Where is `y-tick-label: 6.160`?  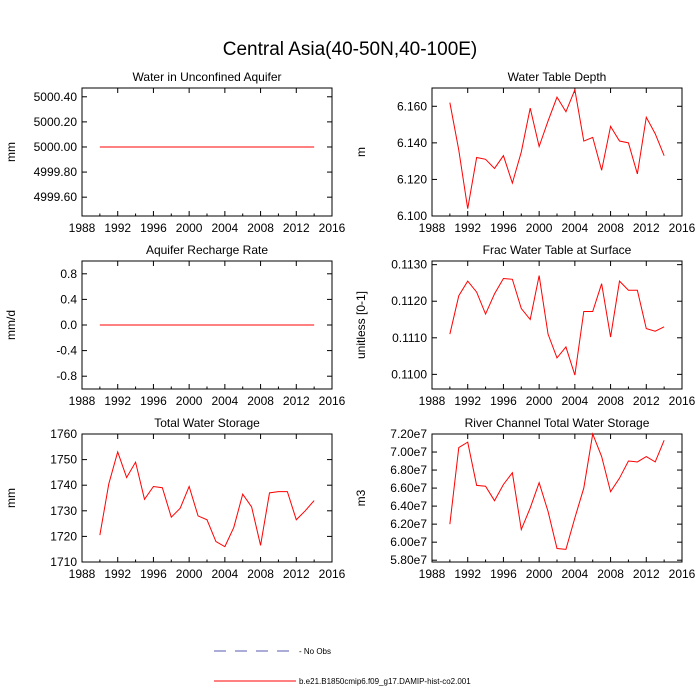 y-tick-label: 6.160 is located at coordinates (412, 106).